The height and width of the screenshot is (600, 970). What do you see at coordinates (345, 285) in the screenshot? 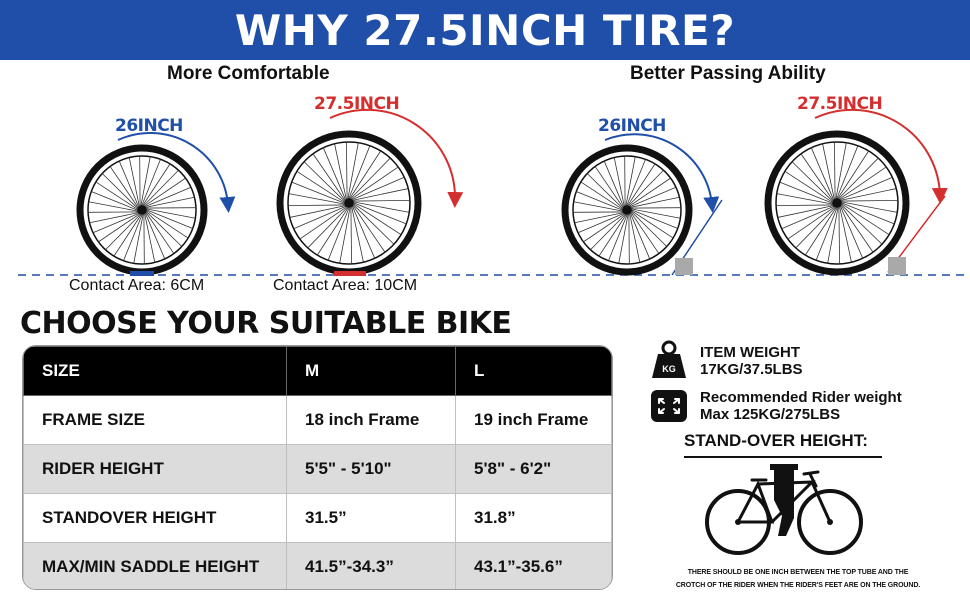
I see `contact-area-275: Contact Area: 10CM` at bounding box center [345, 285].